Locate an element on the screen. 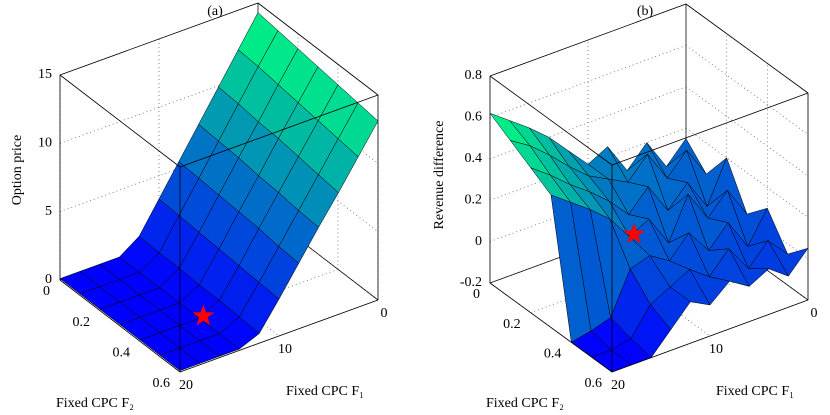 Image resolution: width=830 pixels, height=415 pixels. z-tick-label: 0.4 is located at coordinates (474, 158).